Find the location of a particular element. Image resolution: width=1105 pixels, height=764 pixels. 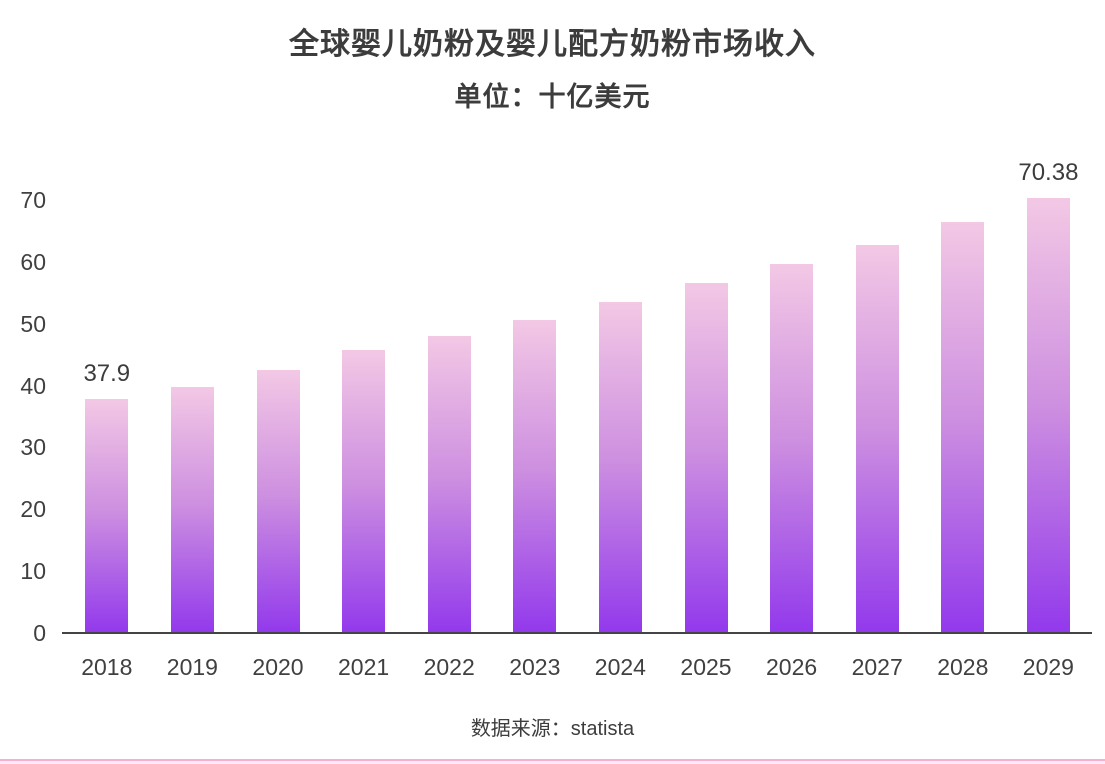

bar-2018 is located at coordinates (107, 515).